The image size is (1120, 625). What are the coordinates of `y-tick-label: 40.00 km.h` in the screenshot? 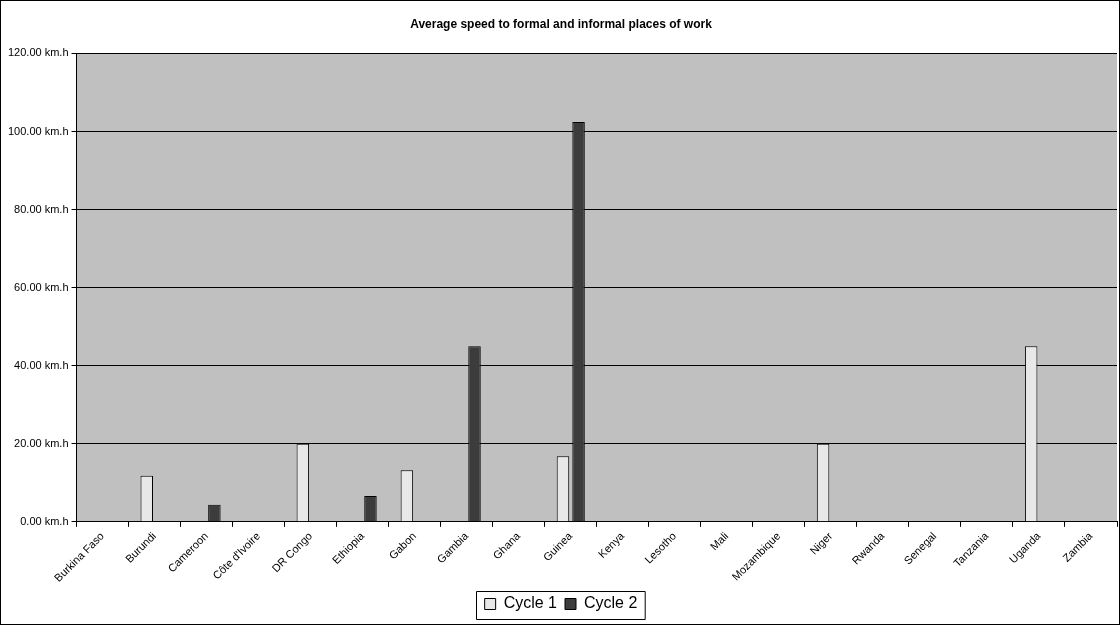 It's located at (41, 364).